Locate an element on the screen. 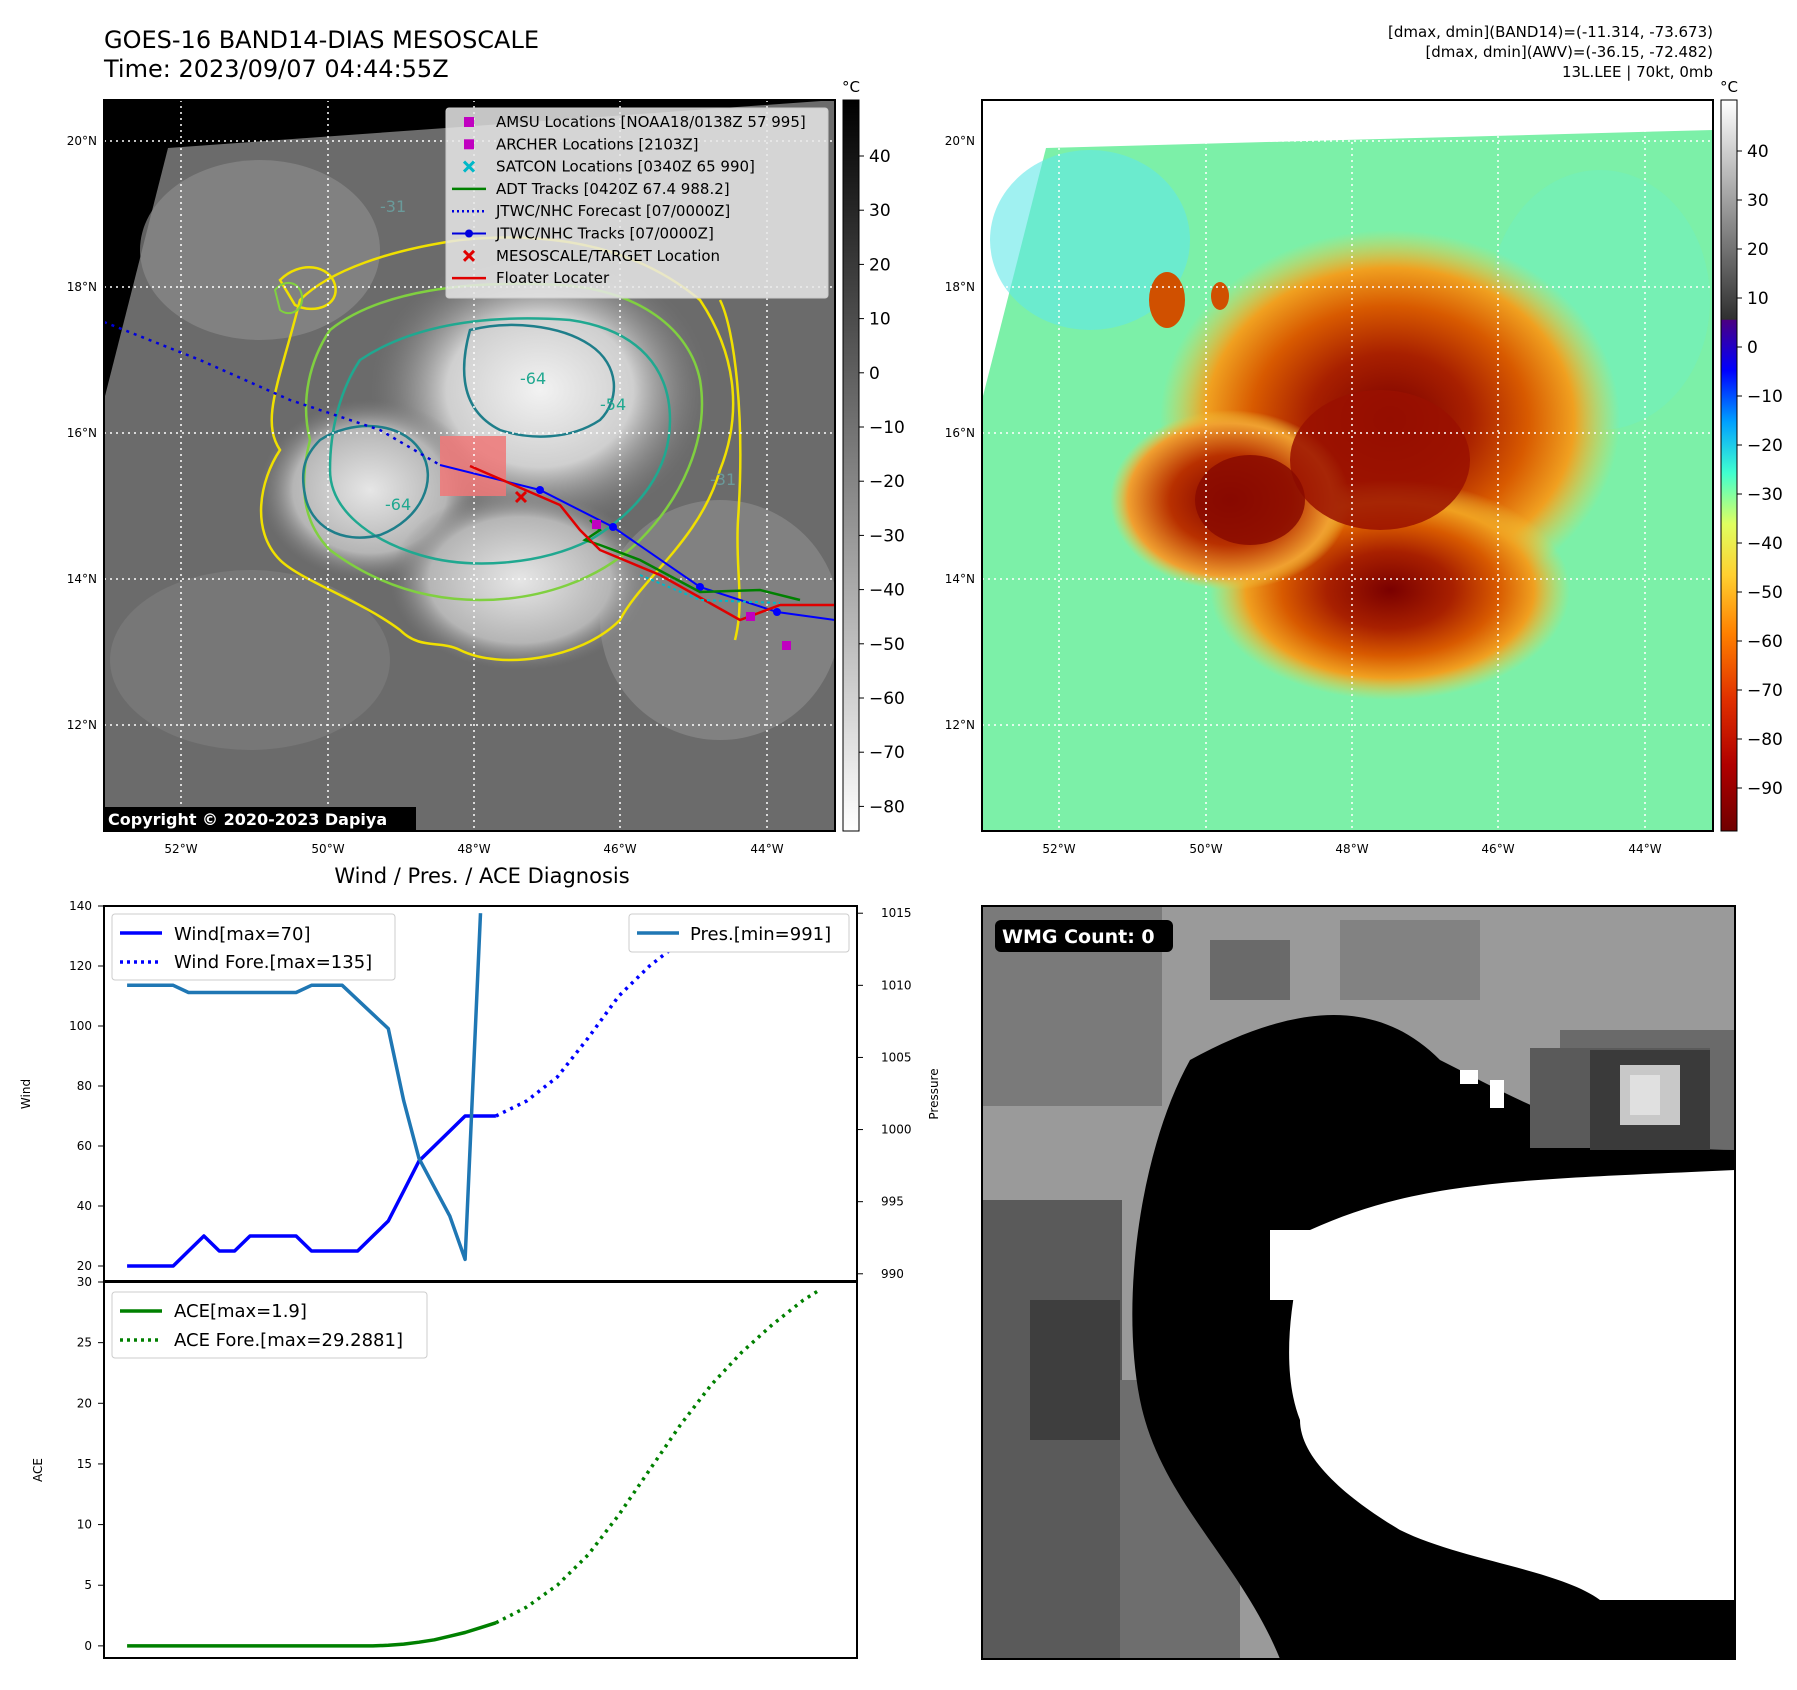  wind-tick-label: 120 is located at coordinates (80, 966).